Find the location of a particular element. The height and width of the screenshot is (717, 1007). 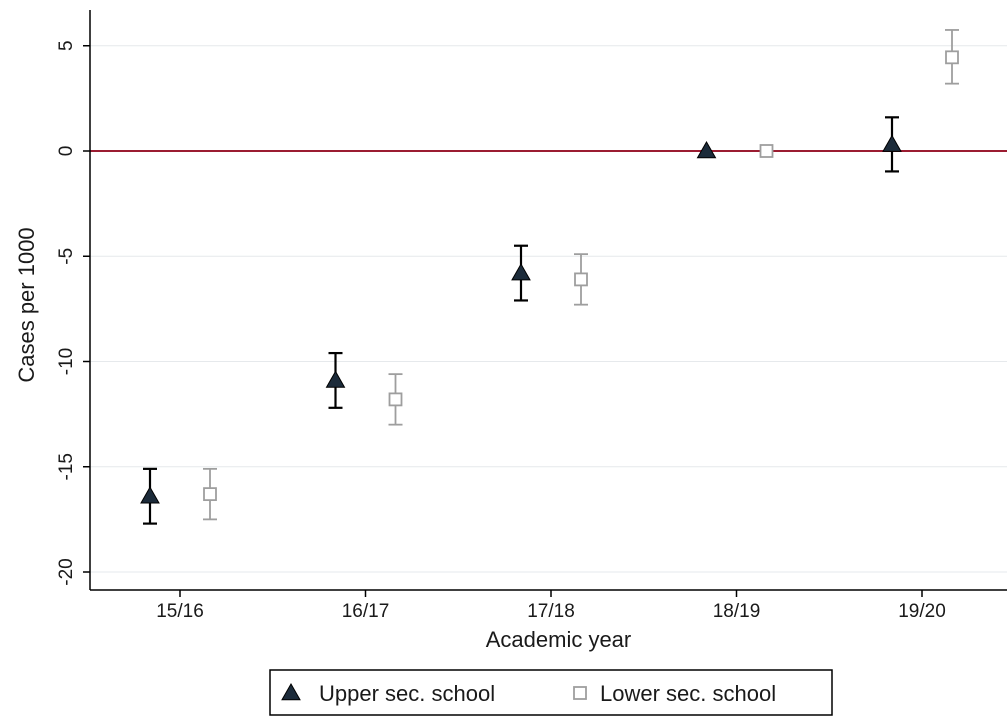

y-tick-label: -15 is located at coordinates (66, 466).